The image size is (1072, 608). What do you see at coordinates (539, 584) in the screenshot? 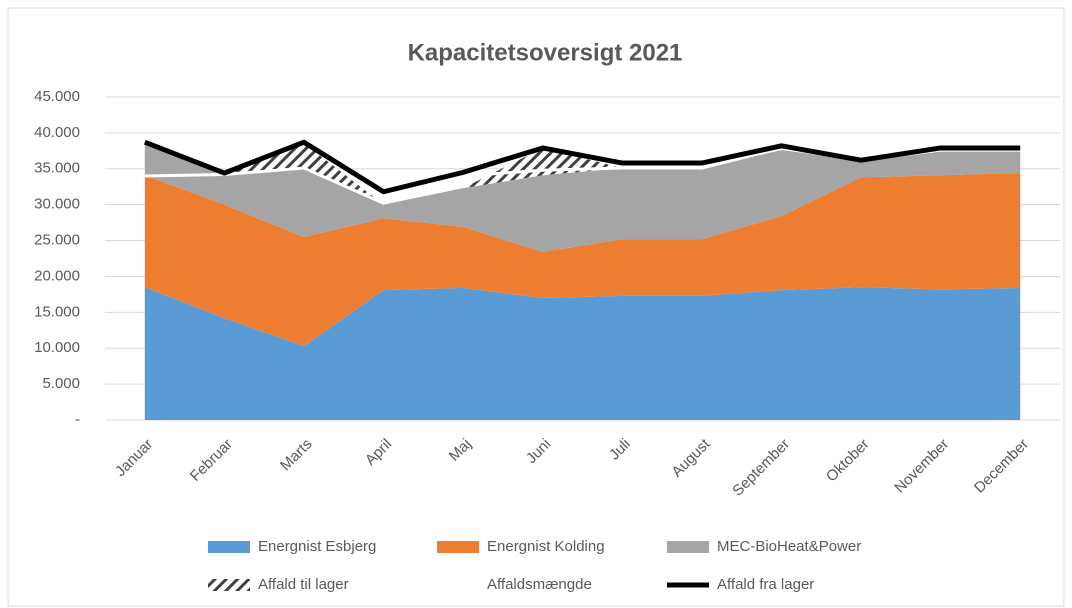
I see `legend-label: Affaldsmængde` at bounding box center [539, 584].